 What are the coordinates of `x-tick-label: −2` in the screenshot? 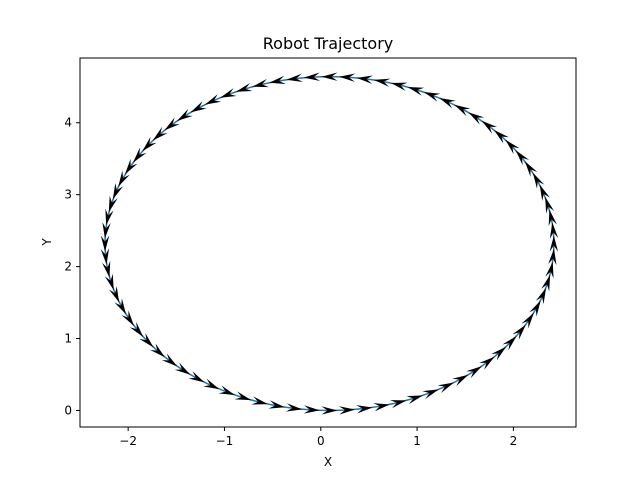 It's located at (128, 441).